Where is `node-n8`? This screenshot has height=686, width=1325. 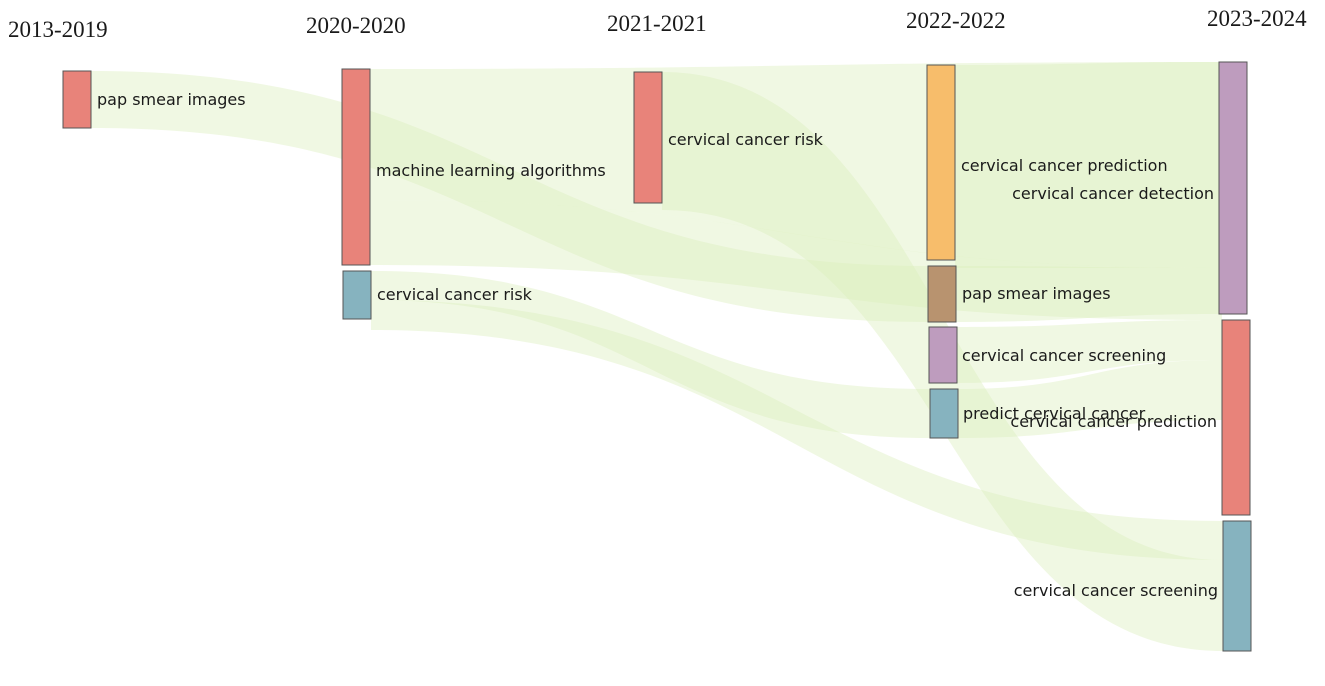 node-n8 is located at coordinates (944, 413).